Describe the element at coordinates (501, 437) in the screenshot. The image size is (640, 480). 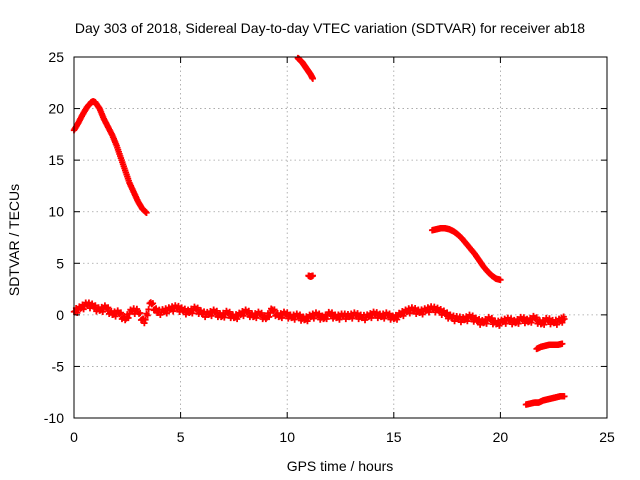
I see `x-tick-label: 20` at that location.